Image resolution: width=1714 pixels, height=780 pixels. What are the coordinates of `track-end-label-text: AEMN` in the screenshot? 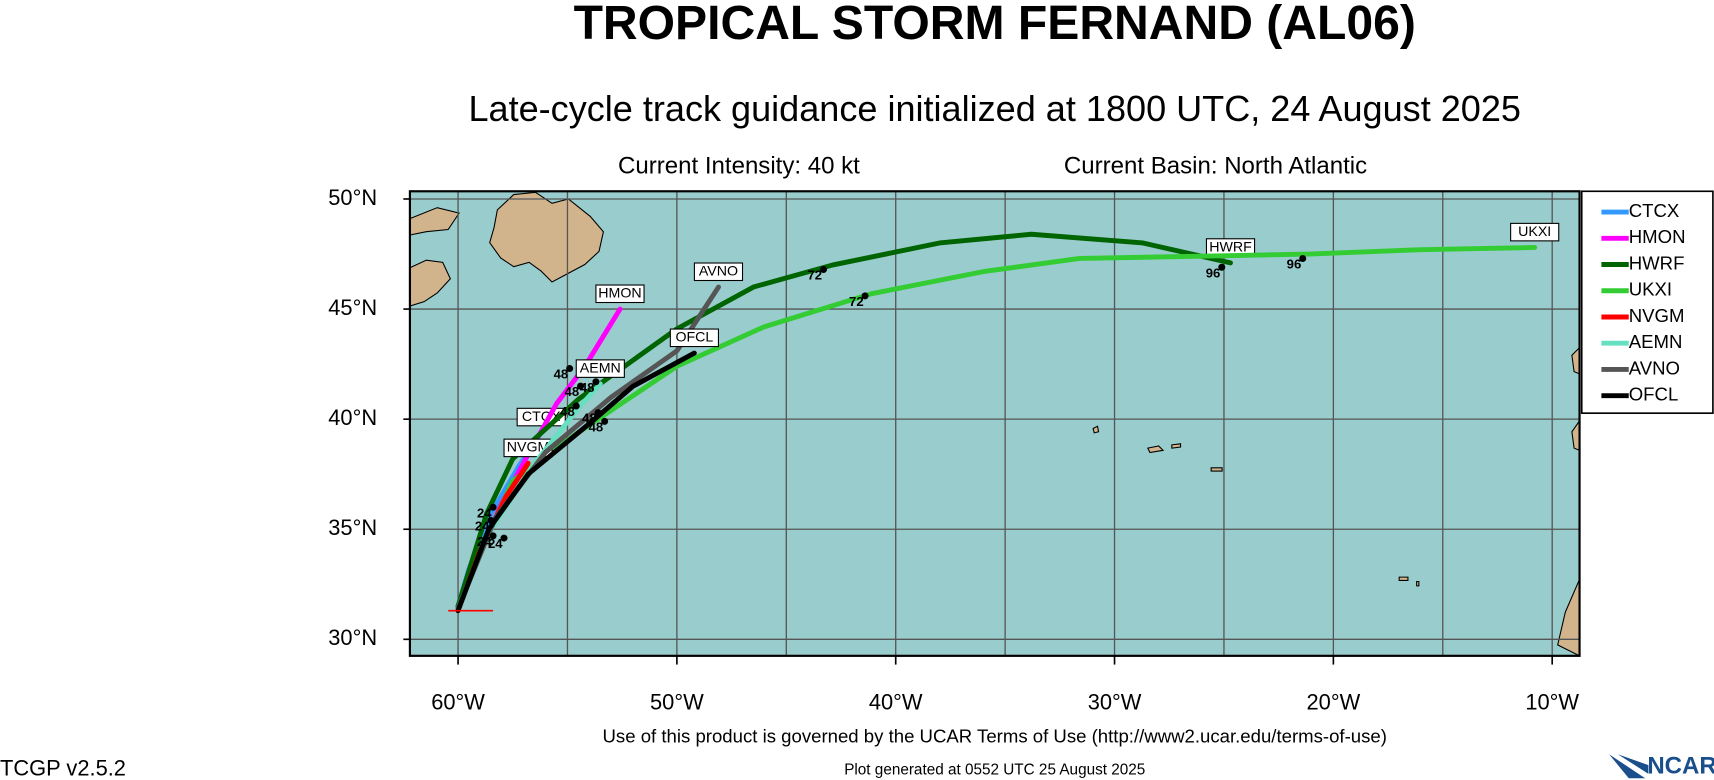 It's located at (600, 368).